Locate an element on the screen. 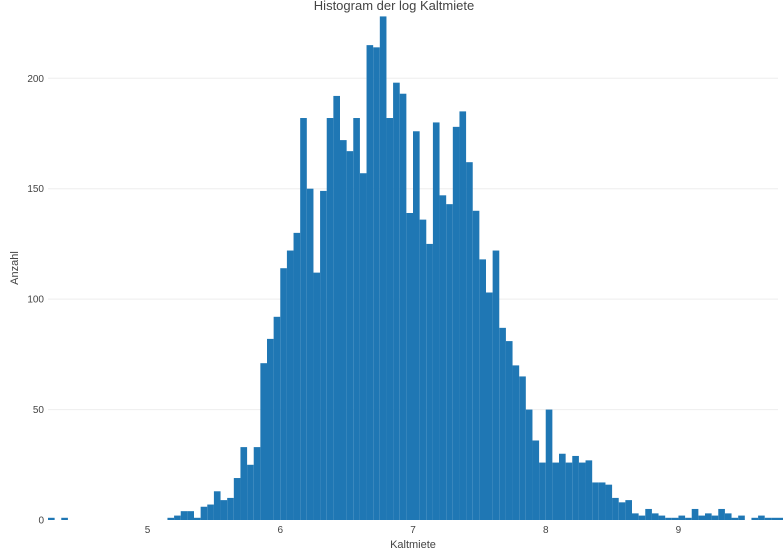 The width and height of the screenshot is (783, 550). x-axis-title: Kaltmiete is located at coordinates (413, 544).